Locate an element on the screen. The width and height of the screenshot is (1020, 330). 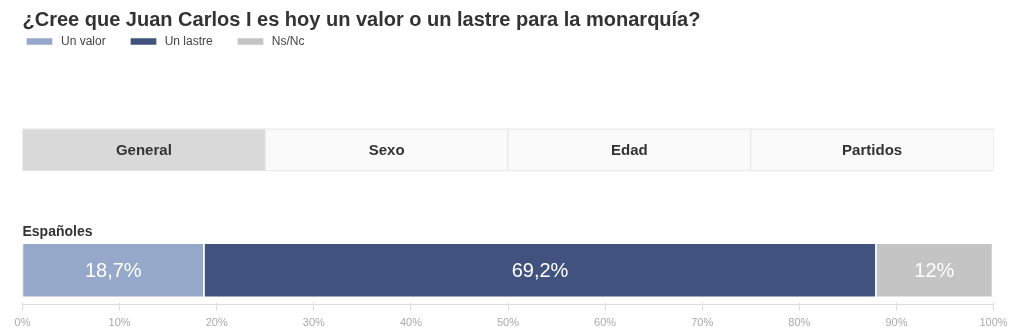
chart-title: ¿Cree que Juan Carlos I es hoy un valor o un lastre para la monarquía? is located at coordinates (361, 18).